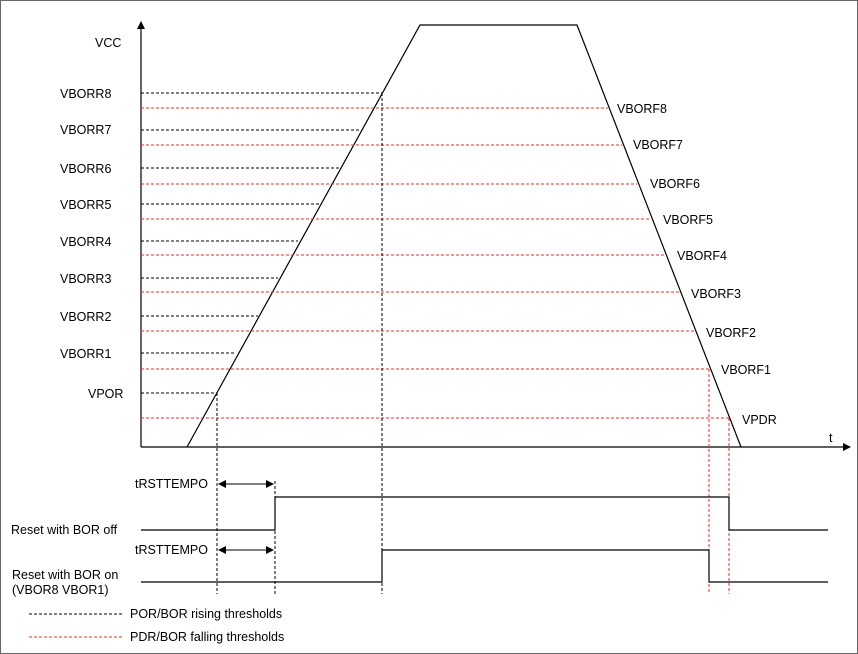 This screenshot has height=654, width=858. Describe the element at coordinates (688, 220) in the screenshot. I see `label-vborf5: VBORF5` at that location.